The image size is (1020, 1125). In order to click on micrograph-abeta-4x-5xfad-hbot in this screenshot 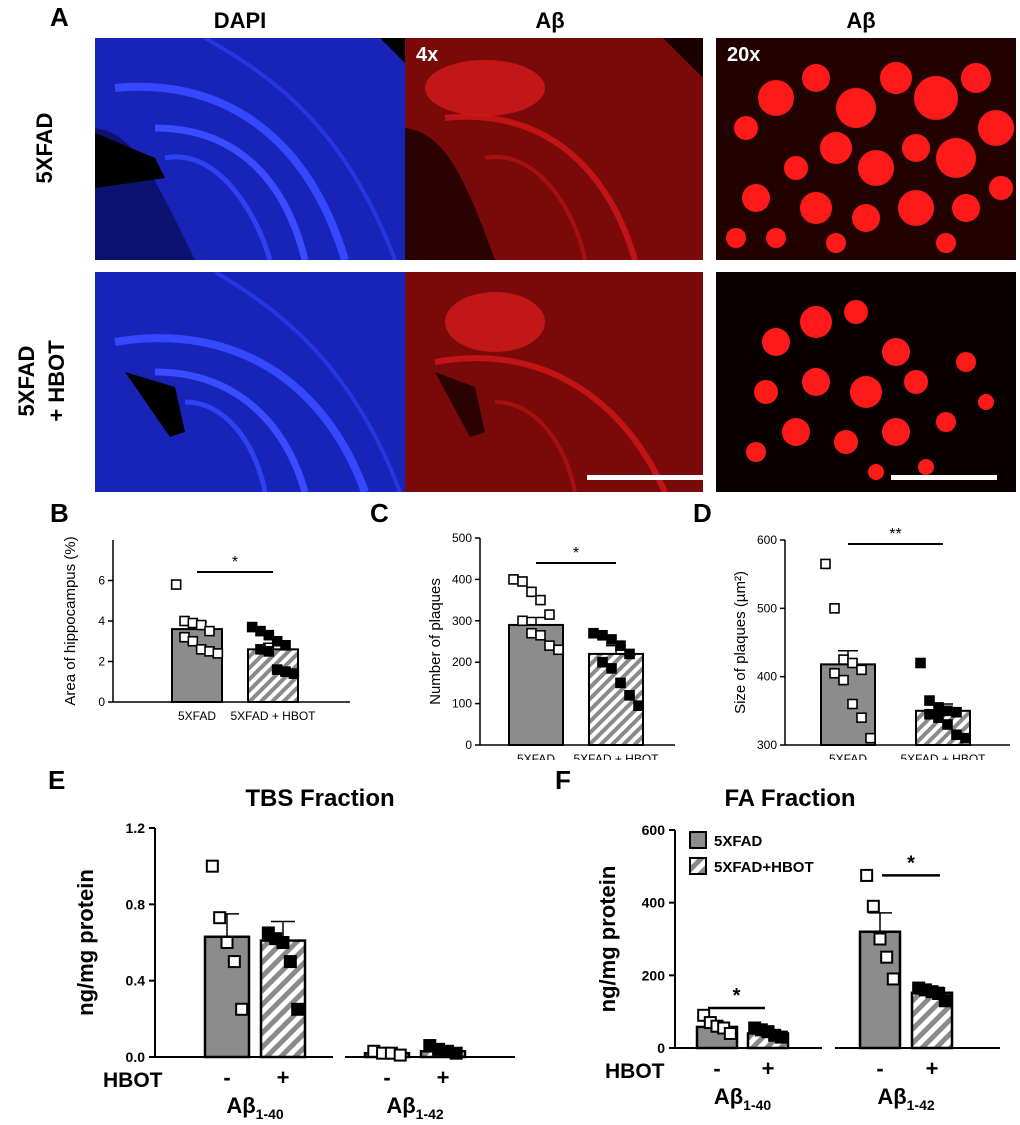, I will do `click(554, 382)`.